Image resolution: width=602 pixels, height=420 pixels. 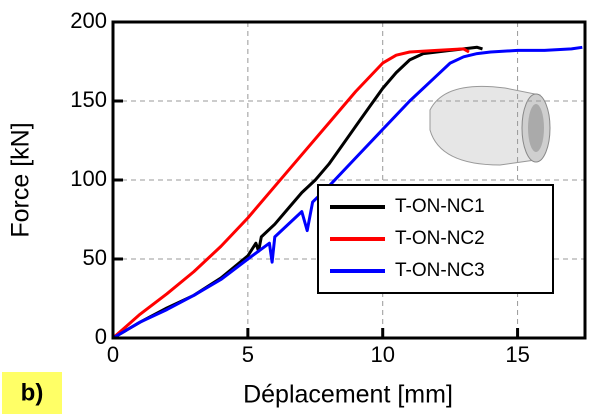 I want to click on annotation-box, so click(x=32, y=393).